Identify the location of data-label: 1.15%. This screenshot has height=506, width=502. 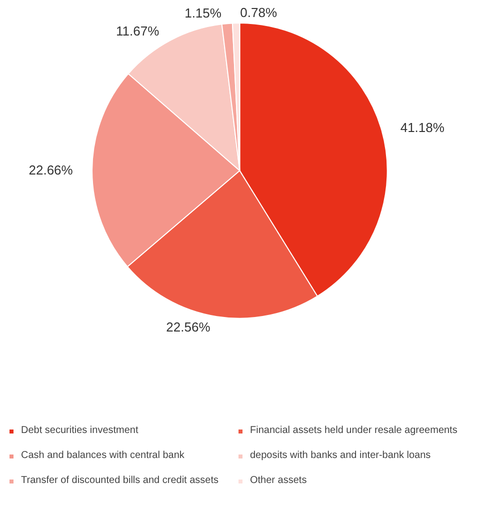
(203, 13).